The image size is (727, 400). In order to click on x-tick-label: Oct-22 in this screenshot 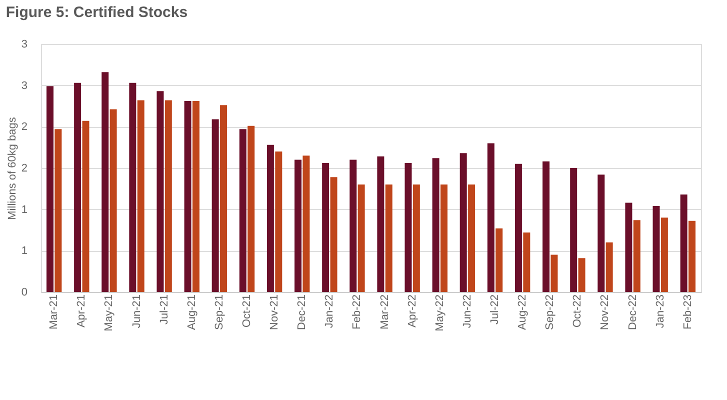, I will do `click(578, 311)`.